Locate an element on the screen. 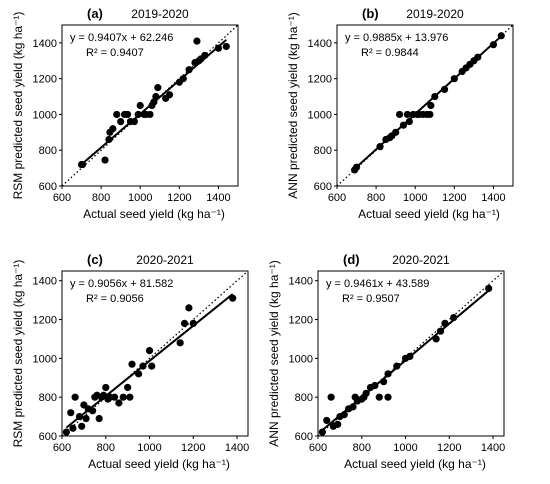 This screenshot has width=550, height=484. plot-frame is located at coordinates (155, 353).